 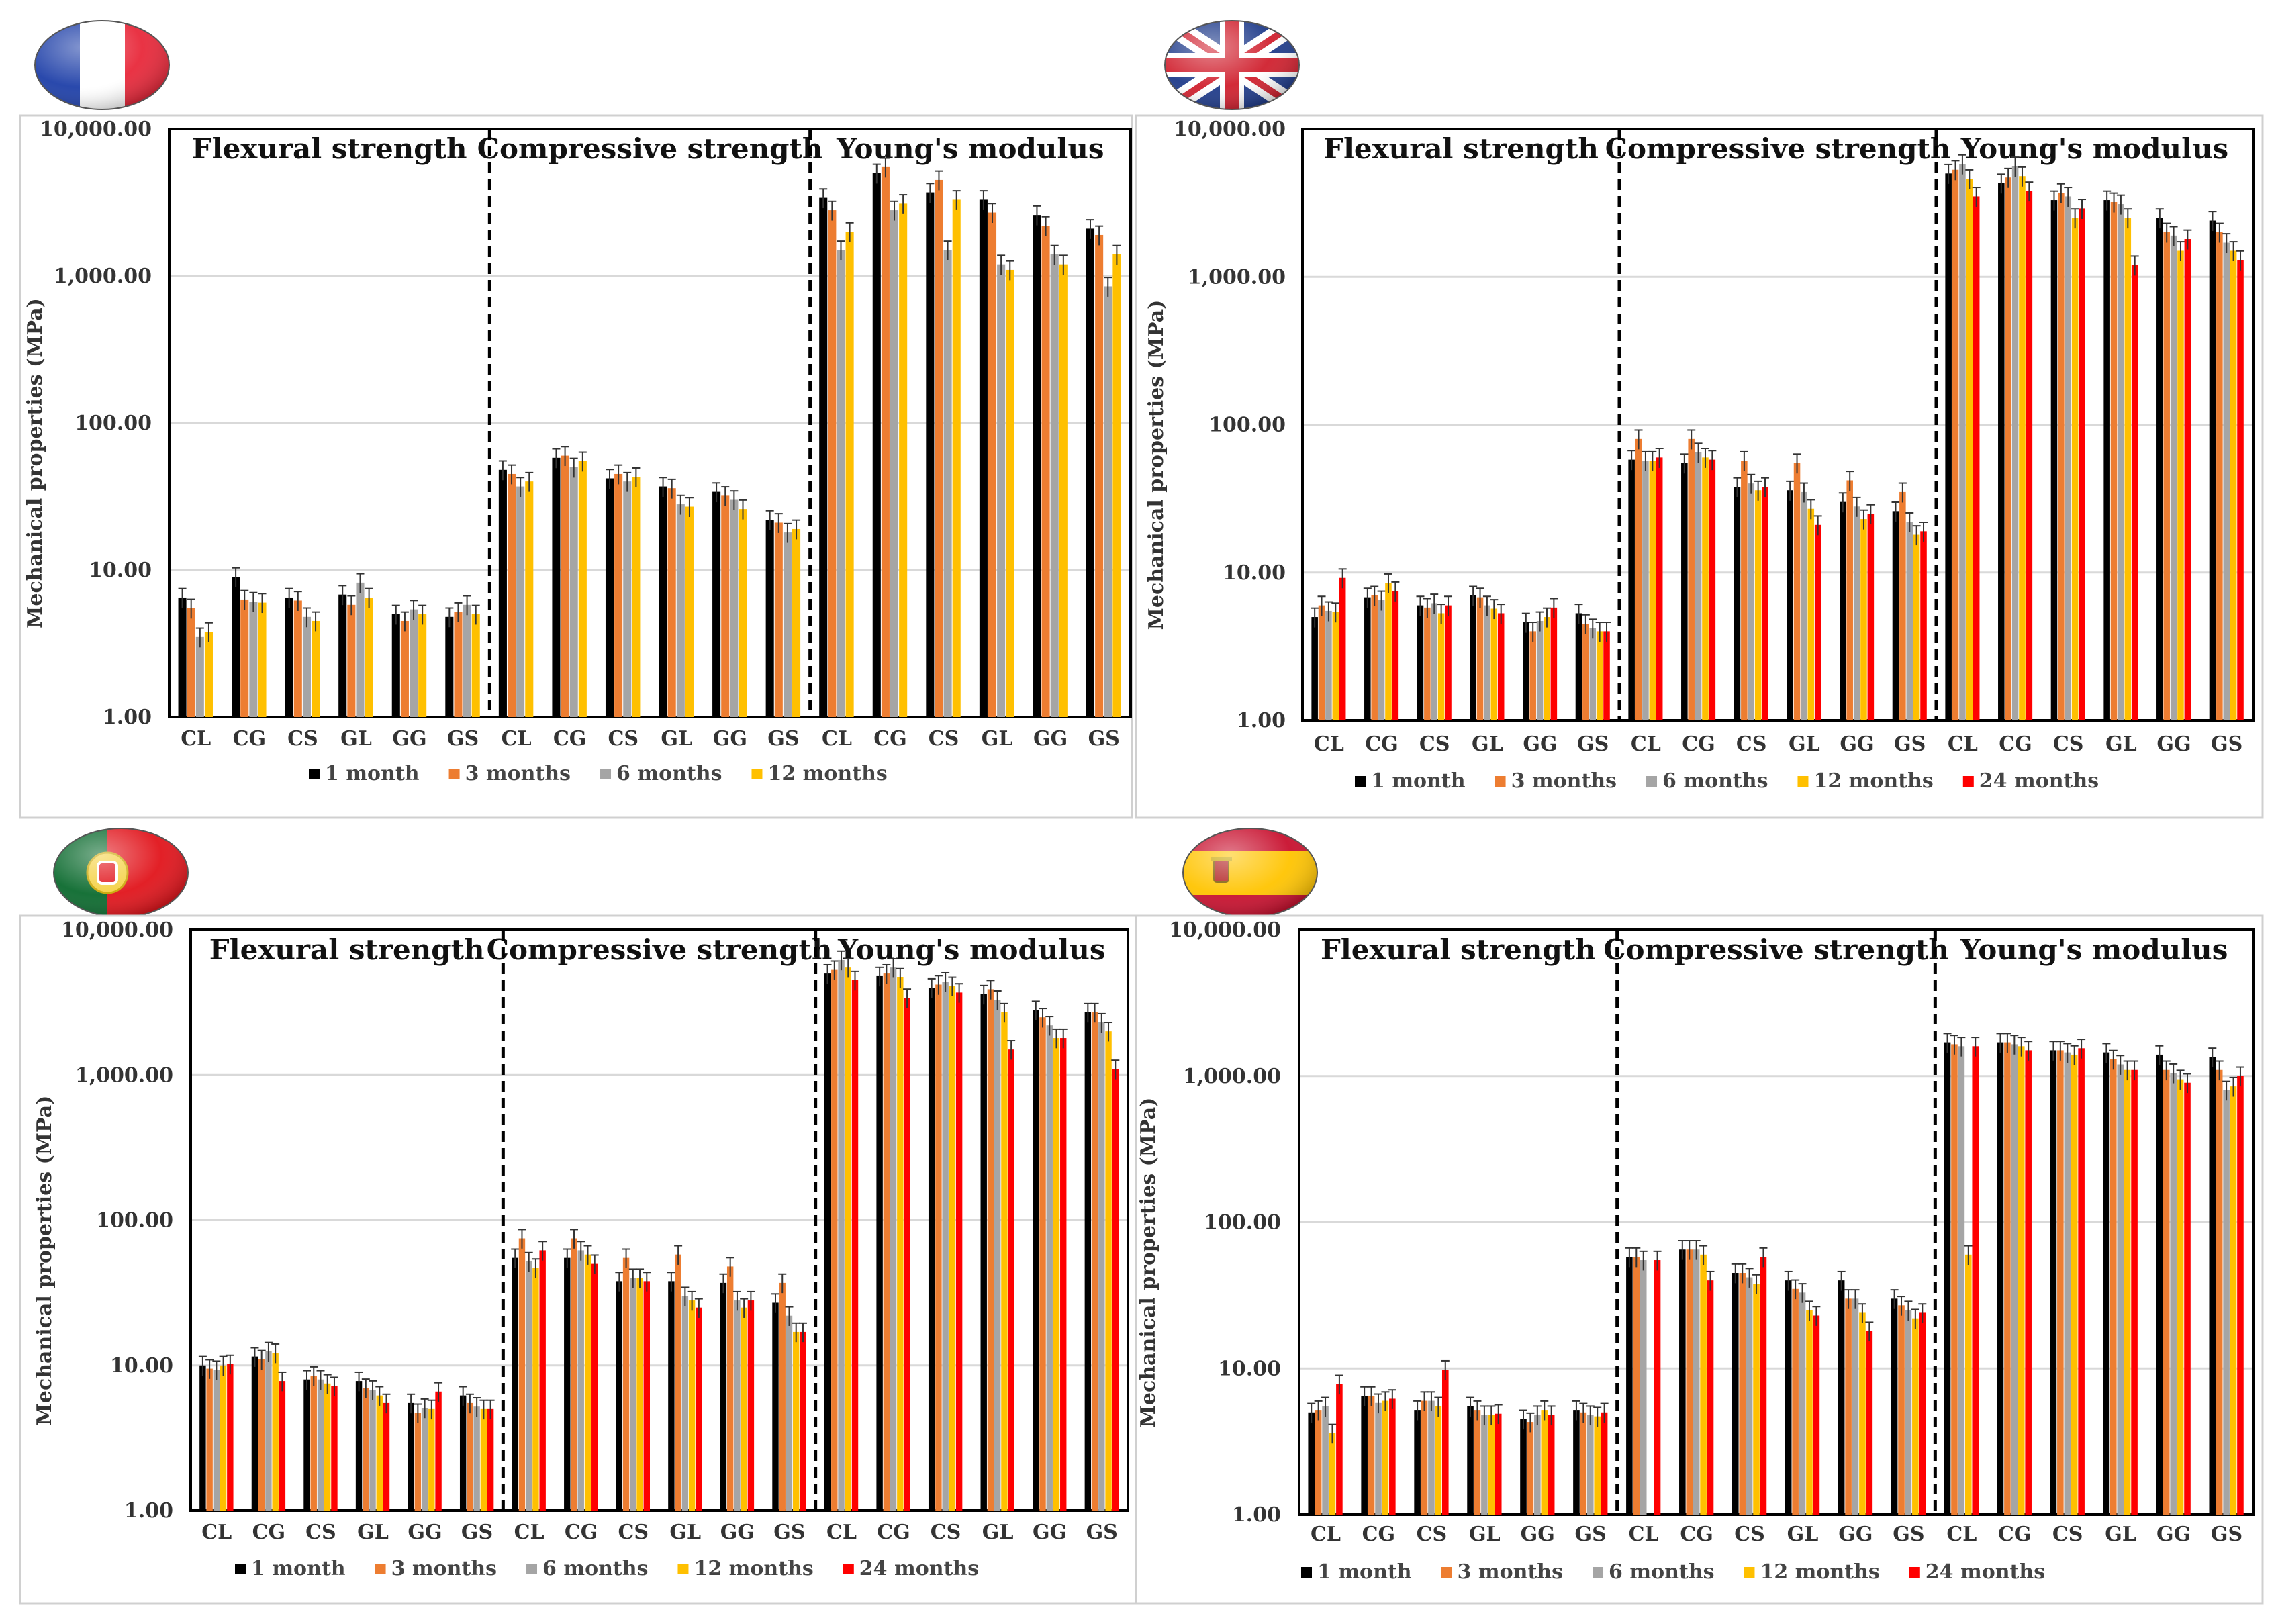 What do you see at coordinates (660, 949) in the screenshot?
I see `section-title: Compressive strength` at bounding box center [660, 949].